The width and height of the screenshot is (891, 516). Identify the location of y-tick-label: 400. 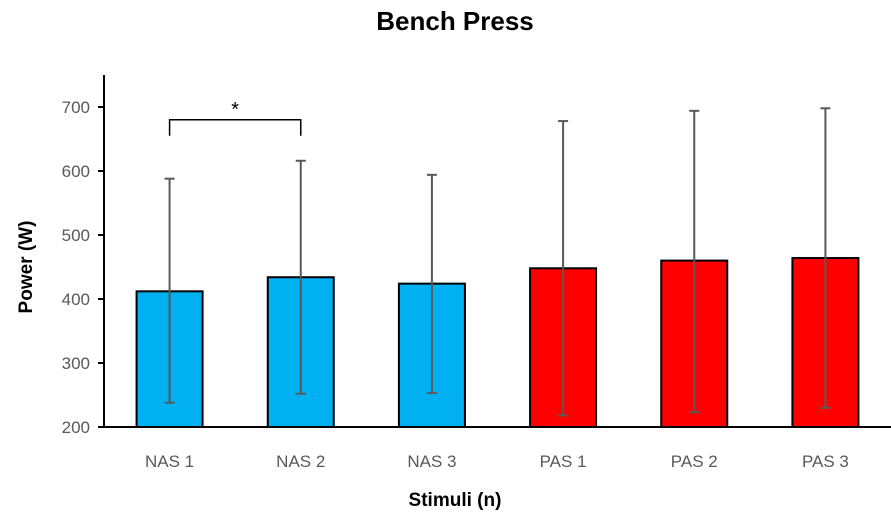
(76, 299).